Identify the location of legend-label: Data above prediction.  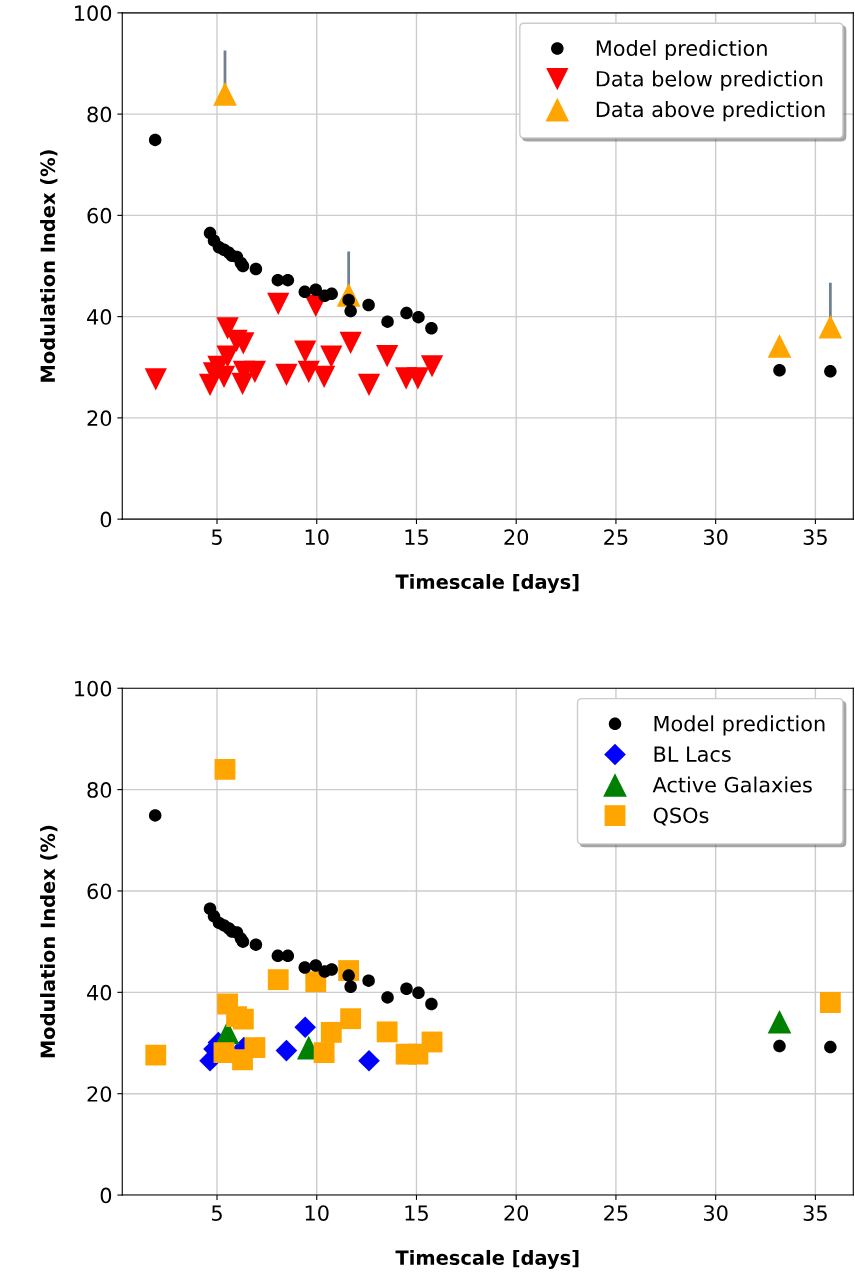
(710, 111).